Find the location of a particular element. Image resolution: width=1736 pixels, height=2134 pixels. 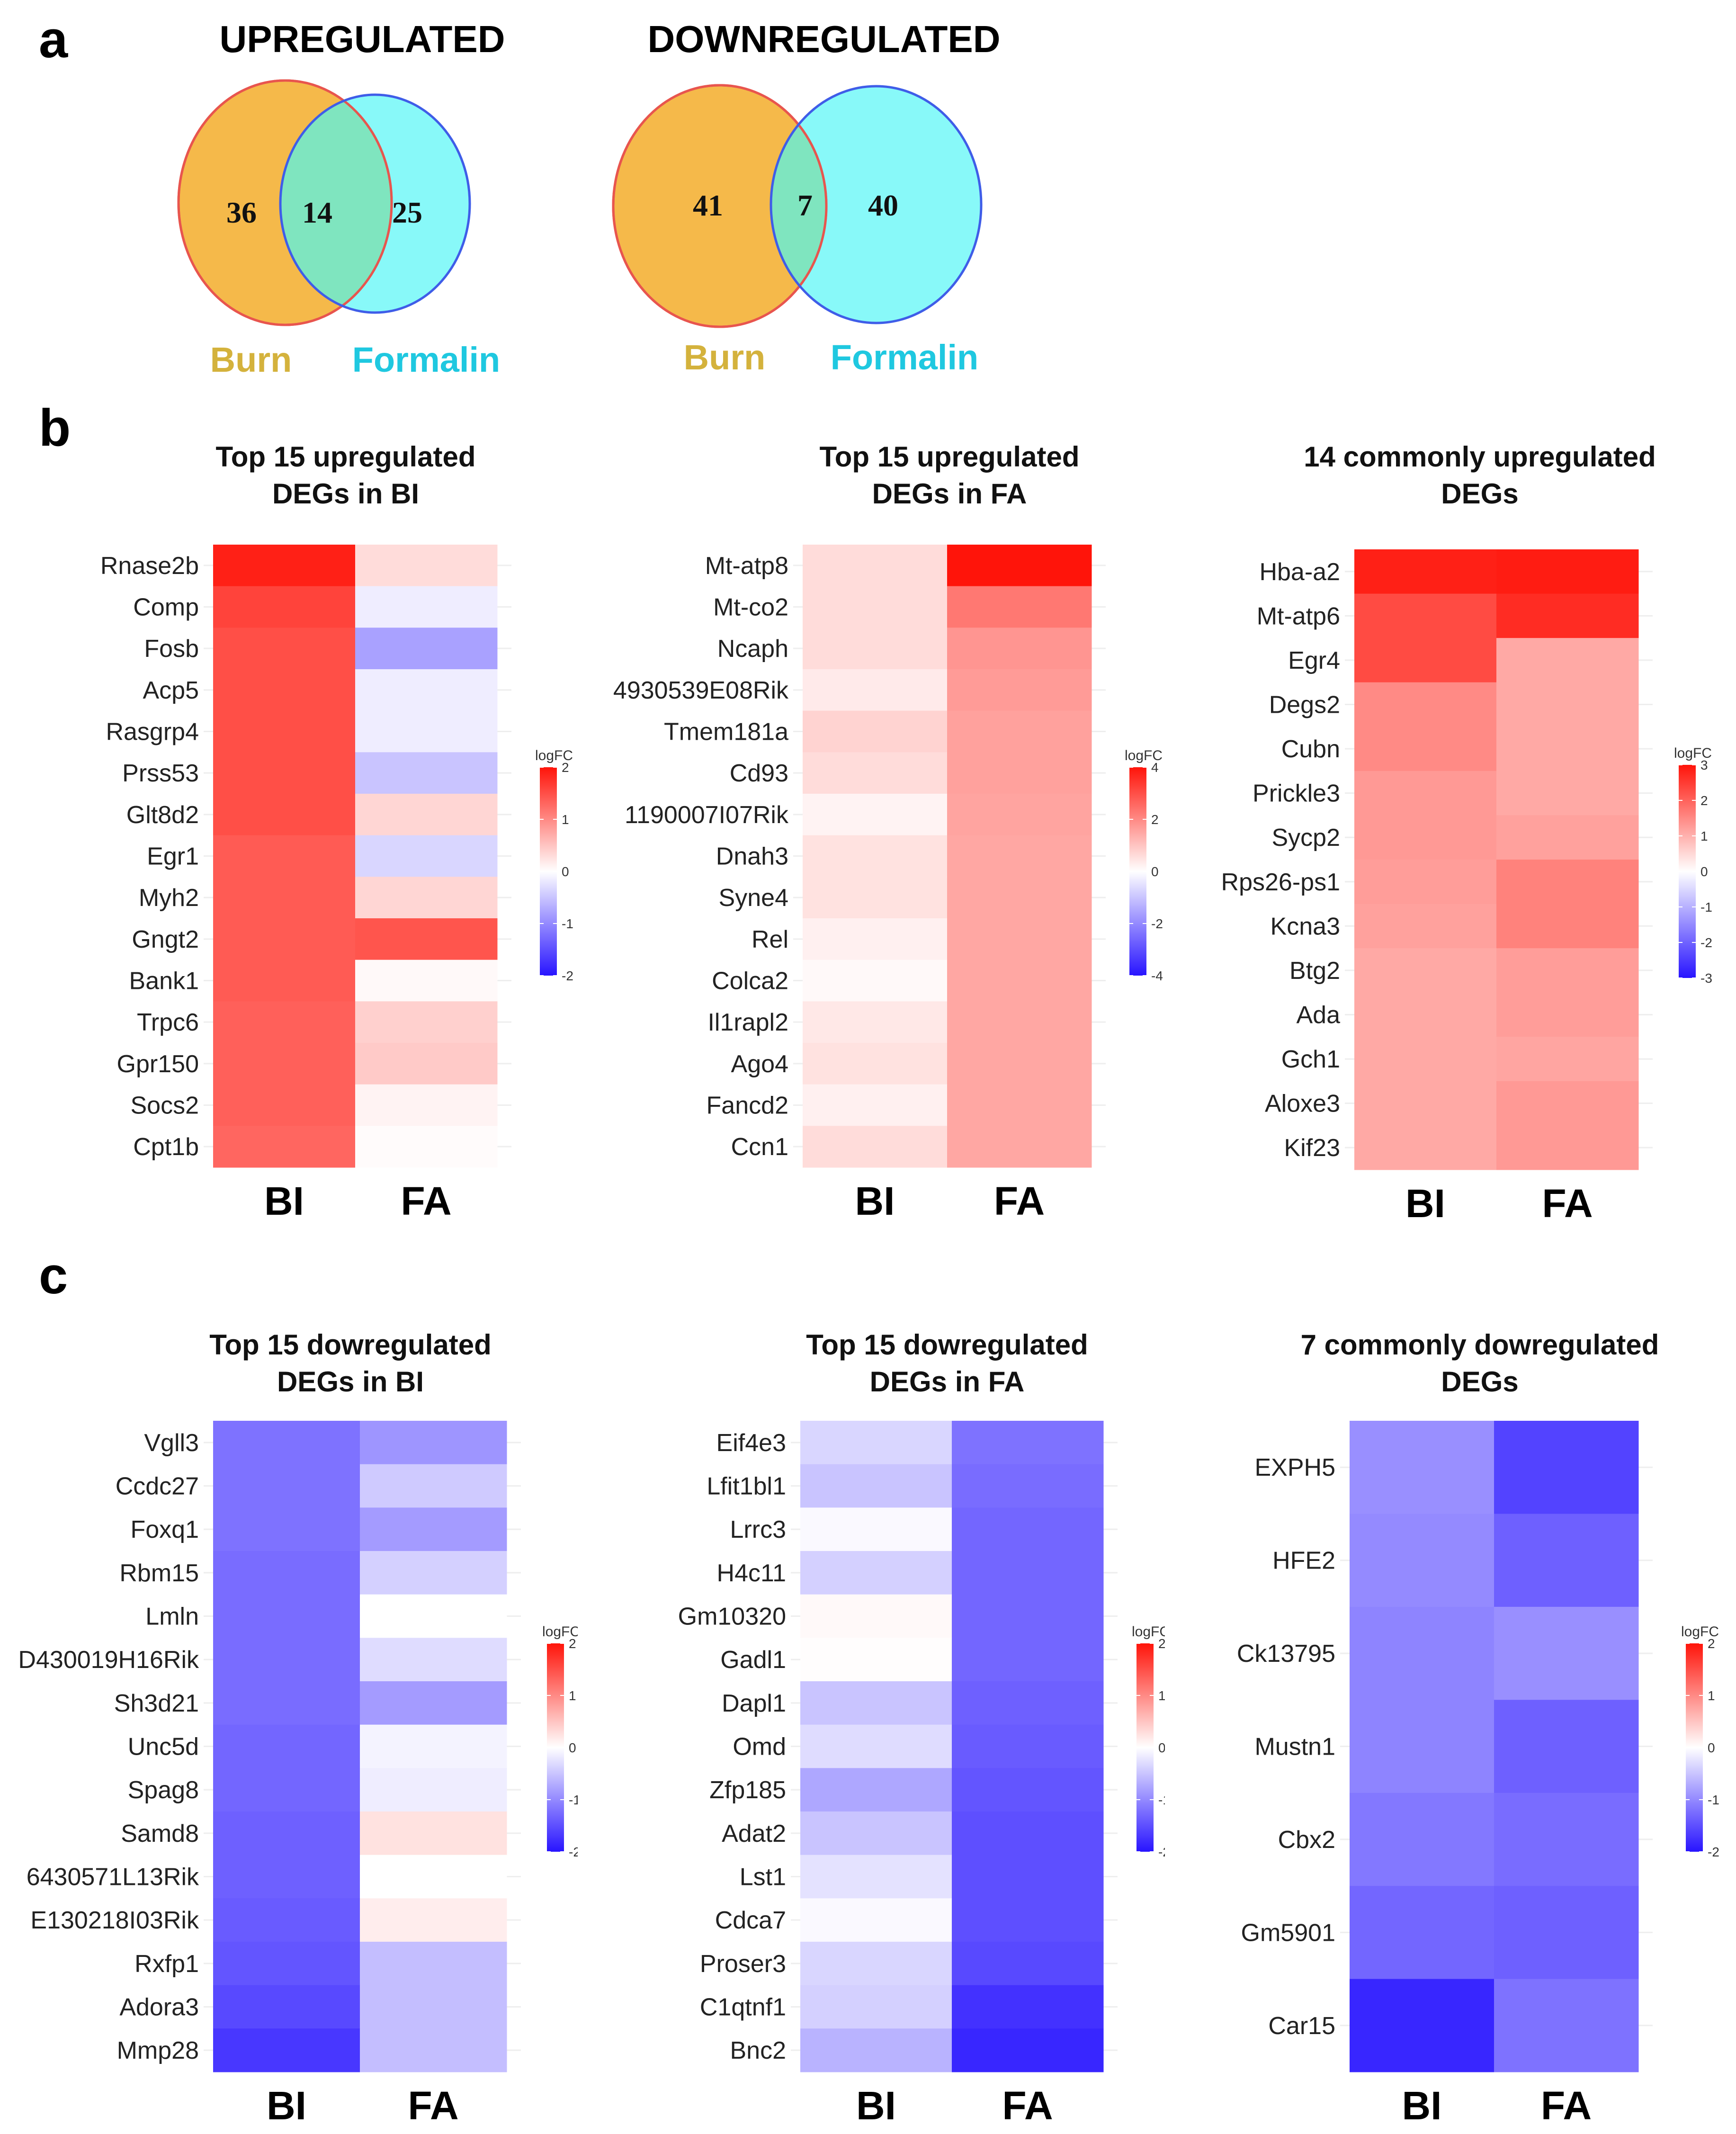

gene-label: Egr4 is located at coordinates (1314, 660).